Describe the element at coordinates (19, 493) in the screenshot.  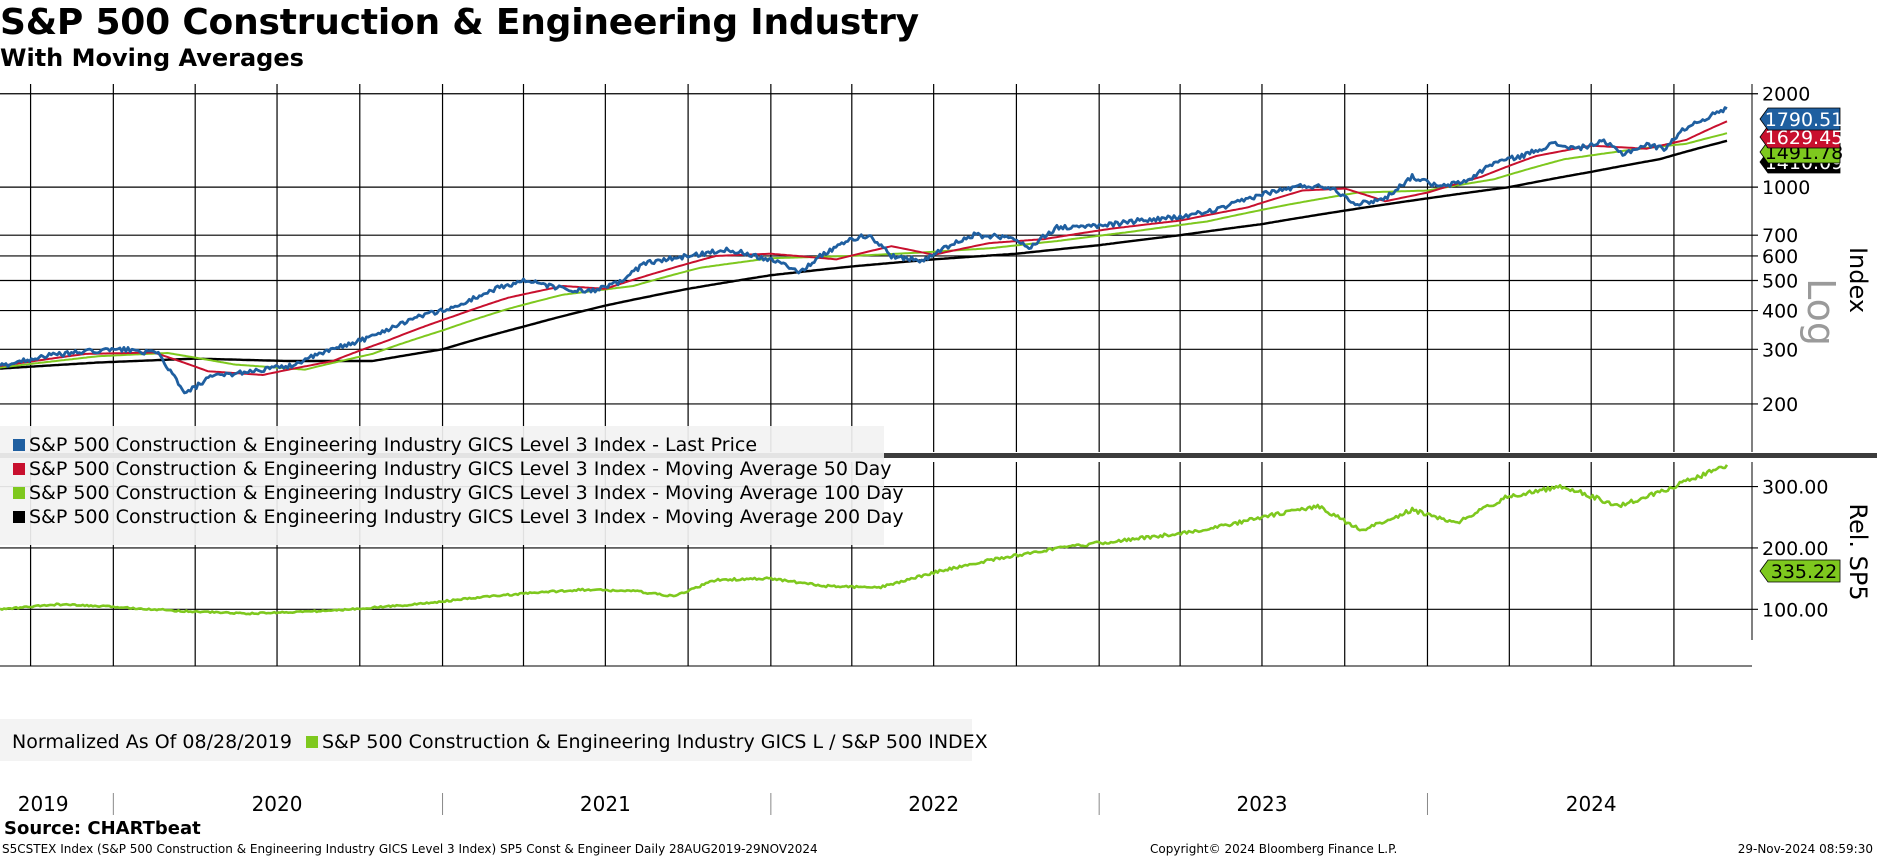
I see `legend-swatch-ma100` at that location.